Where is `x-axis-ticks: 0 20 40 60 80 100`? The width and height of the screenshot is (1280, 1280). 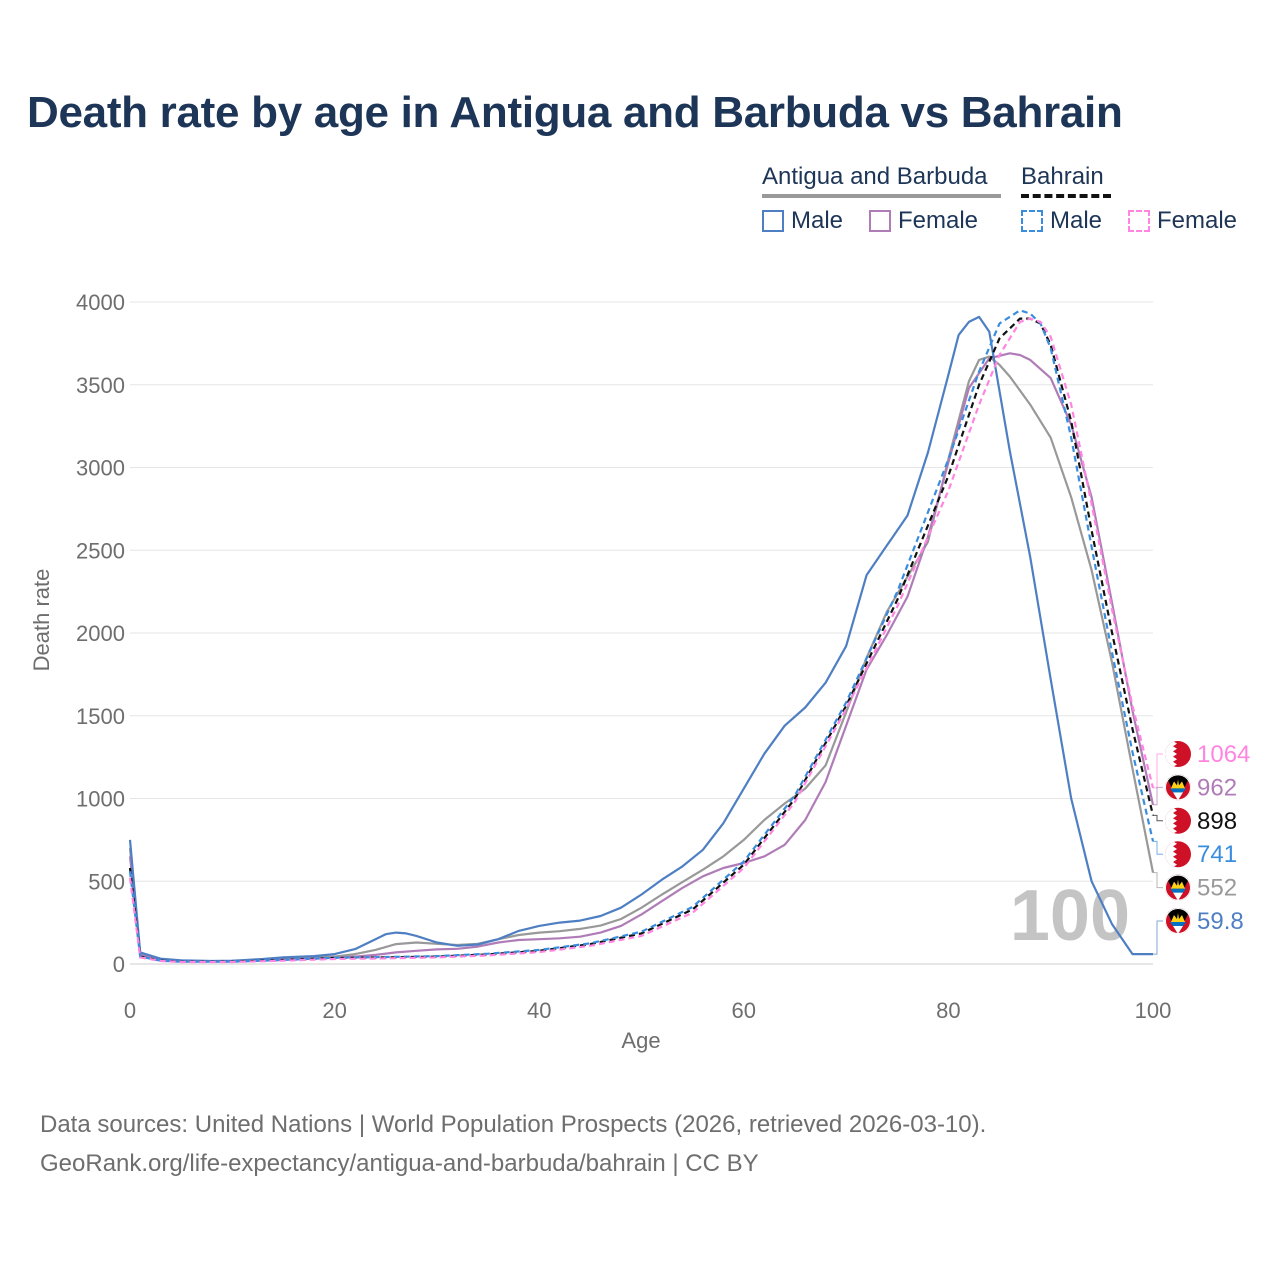 x-axis-ticks: 0 20 40 60 80 100 is located at coordinates (647, 1010).